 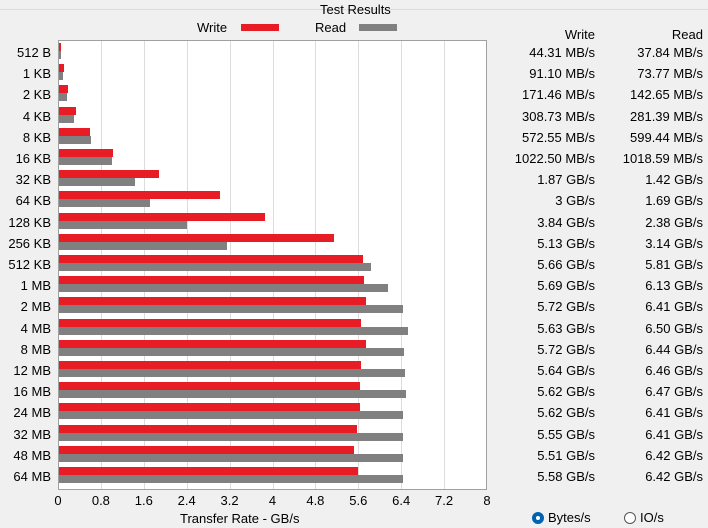 What do you see at coordinates (566, 222) in the screenshot?
I see `write-value: 3.84 GB/s` at bounding box center [566, 222].